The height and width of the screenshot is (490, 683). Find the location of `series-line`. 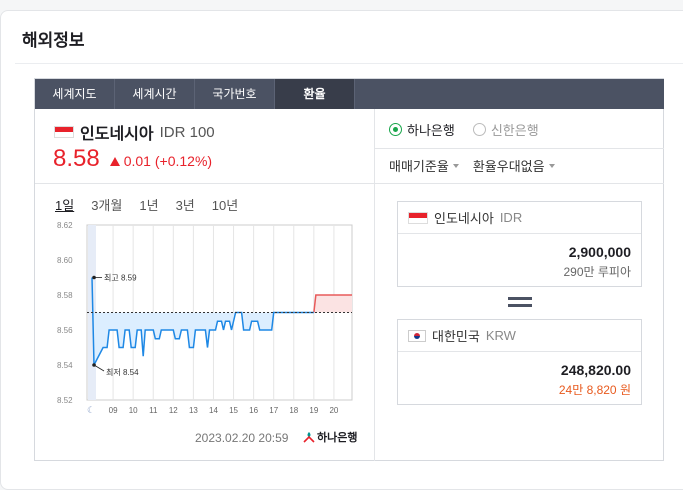

series-line is located at coordinates (202, 321).